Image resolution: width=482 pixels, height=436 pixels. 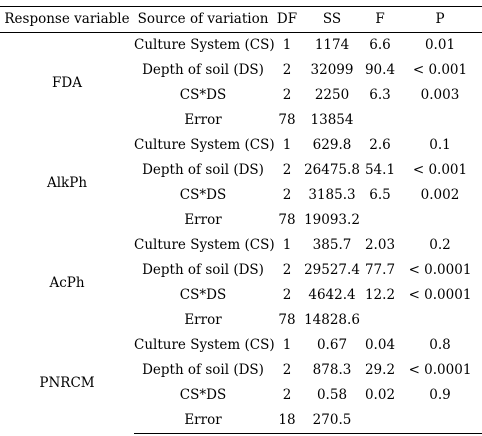 What do you see at coordinates (241, 295) in the screenshot?
I see `table-row: CS*DS 2 4642.4 12.2 < 0.0001` at bounding box center [241, 295].